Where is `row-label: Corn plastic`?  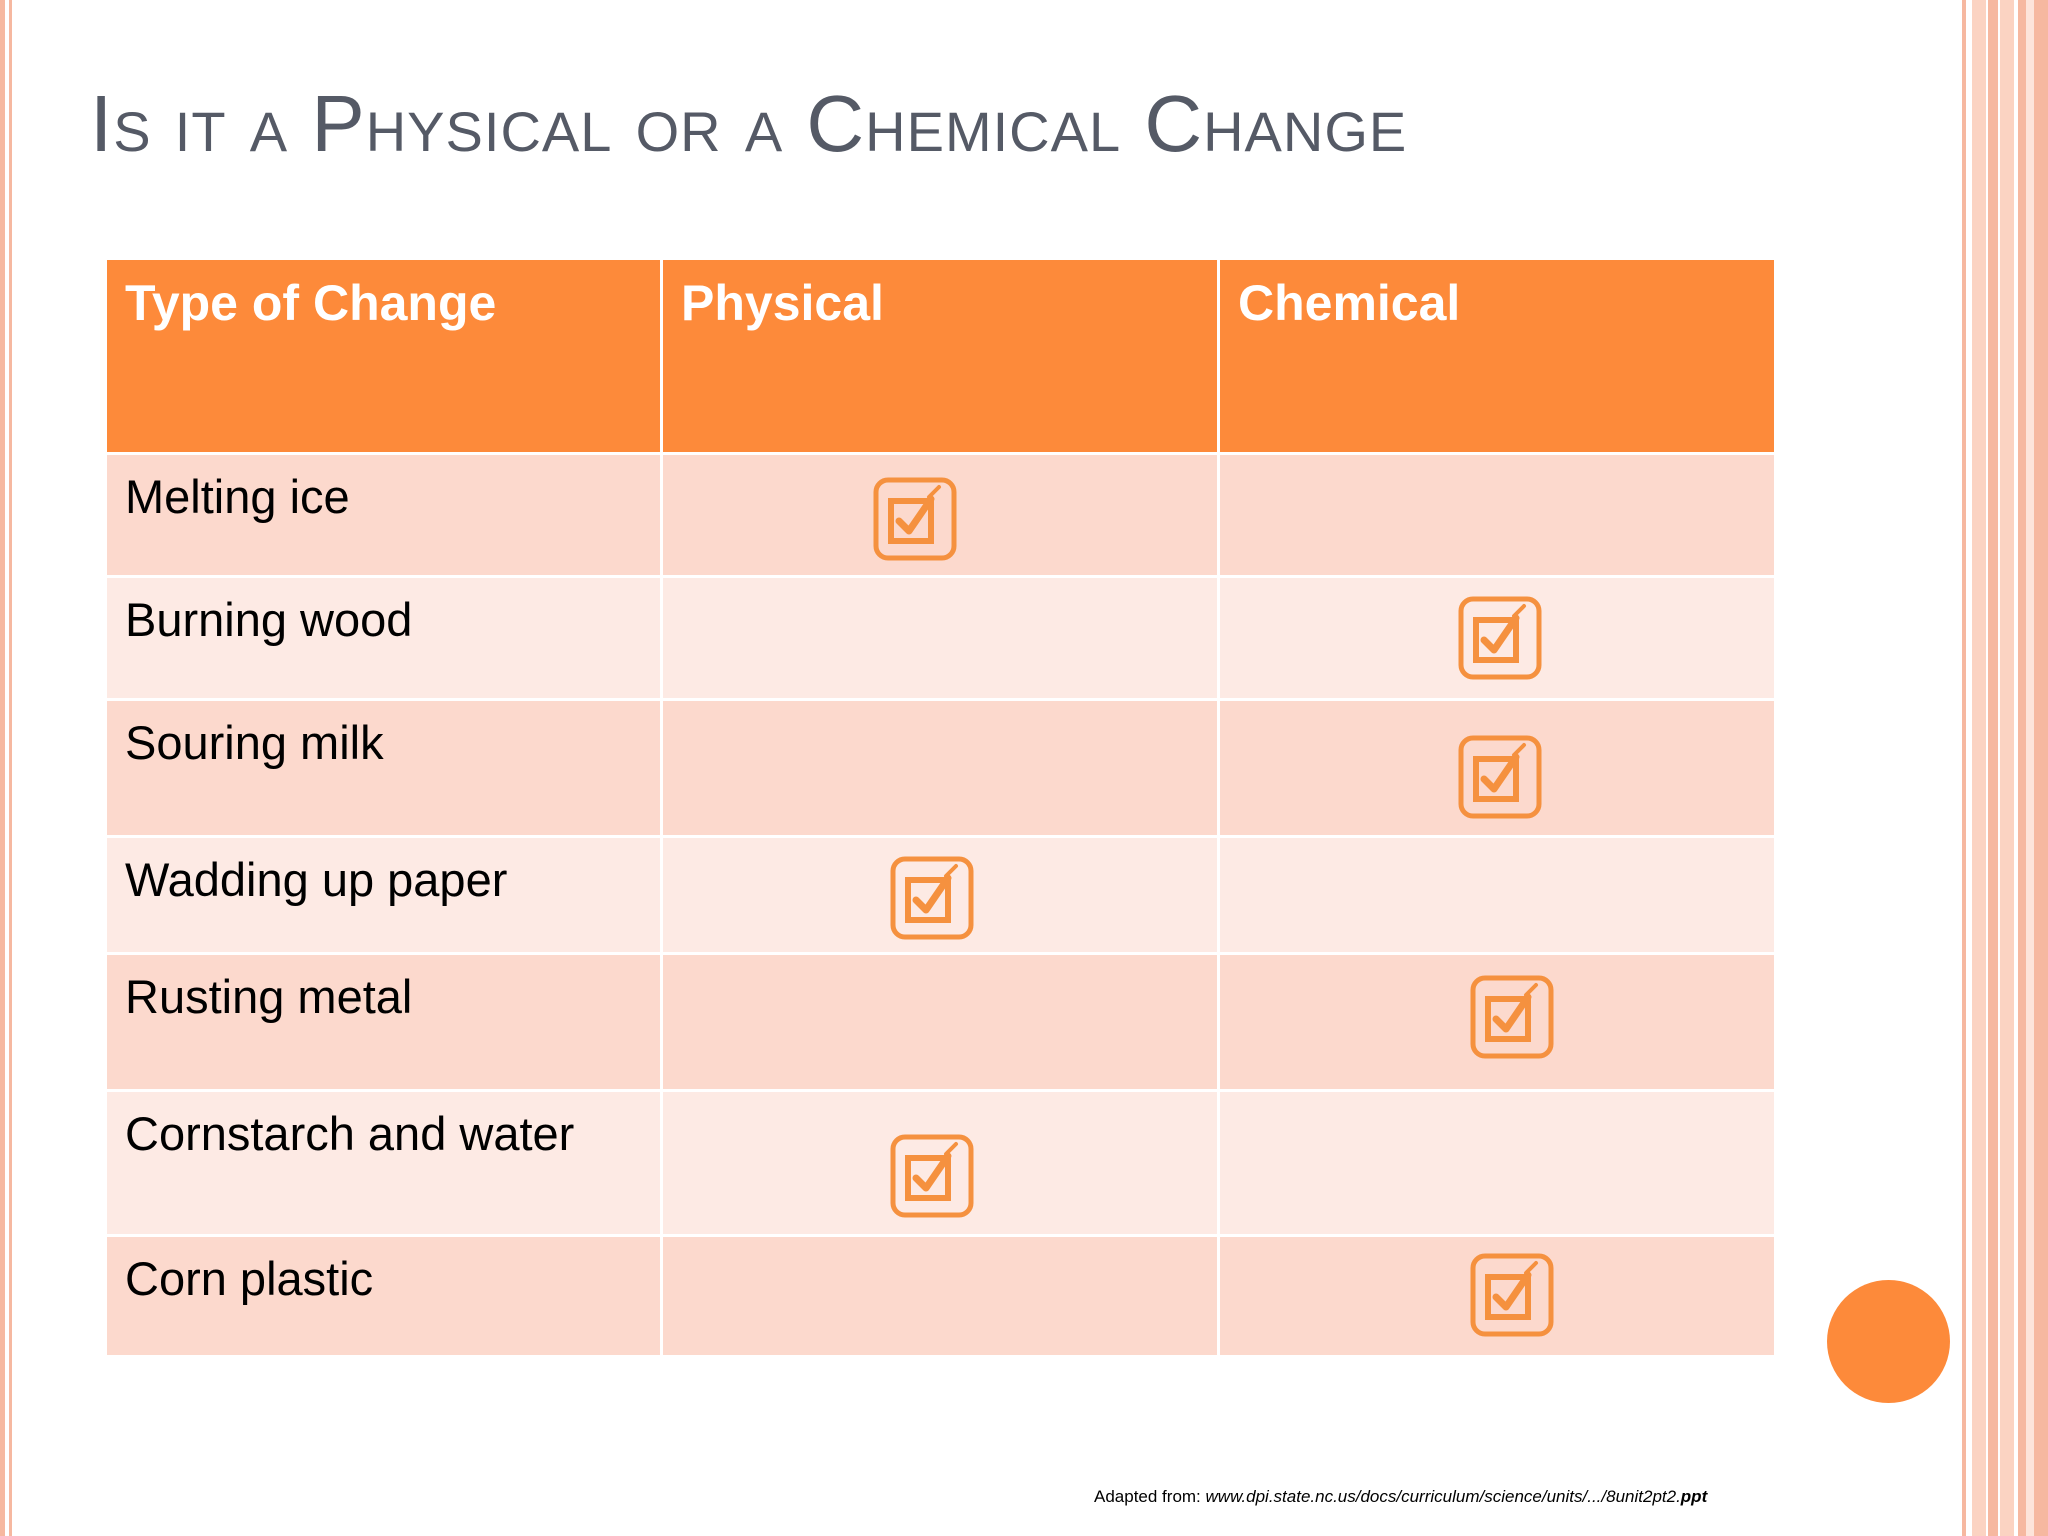
row-label: Corn plastic is located at coordinates (383, 1296).